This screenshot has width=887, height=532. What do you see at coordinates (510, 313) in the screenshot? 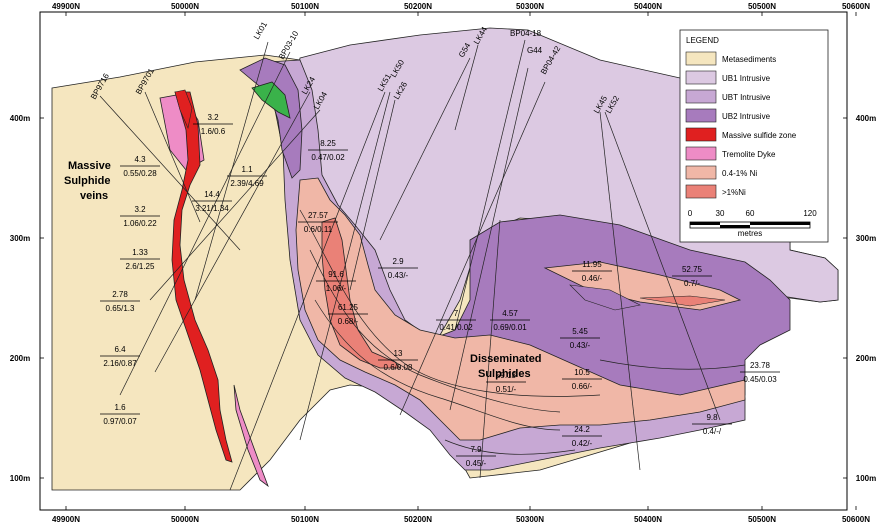
I see `intercept-length: 4.57` at bounding box center [510, 313].